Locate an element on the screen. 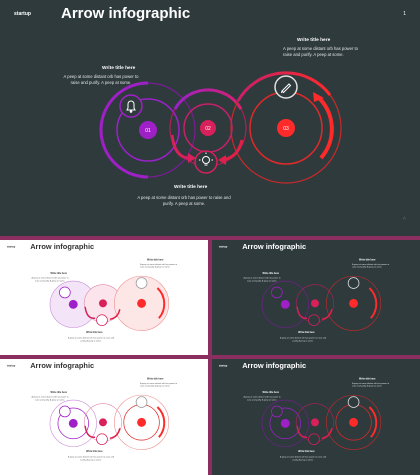 This screenshot has width=420, height=475. label-02: 02 is located at coordinates (208, 129).